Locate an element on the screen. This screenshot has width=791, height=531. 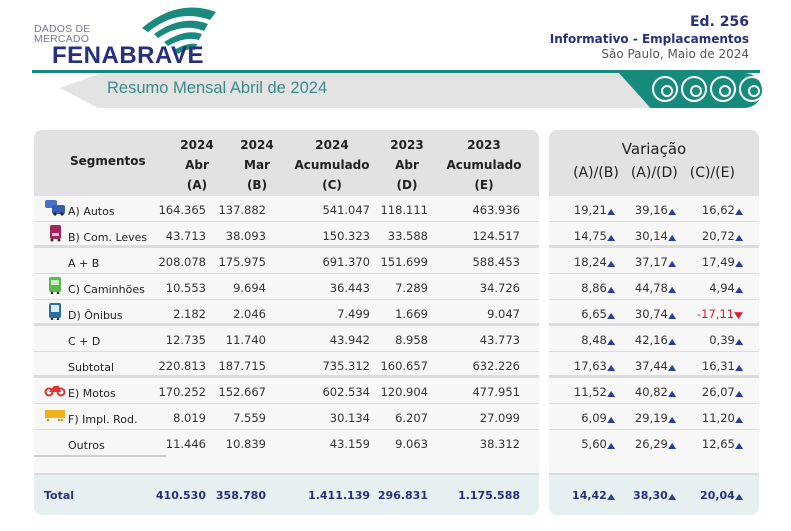
value-cell: 160.657 is located at coordinates (404, 366).